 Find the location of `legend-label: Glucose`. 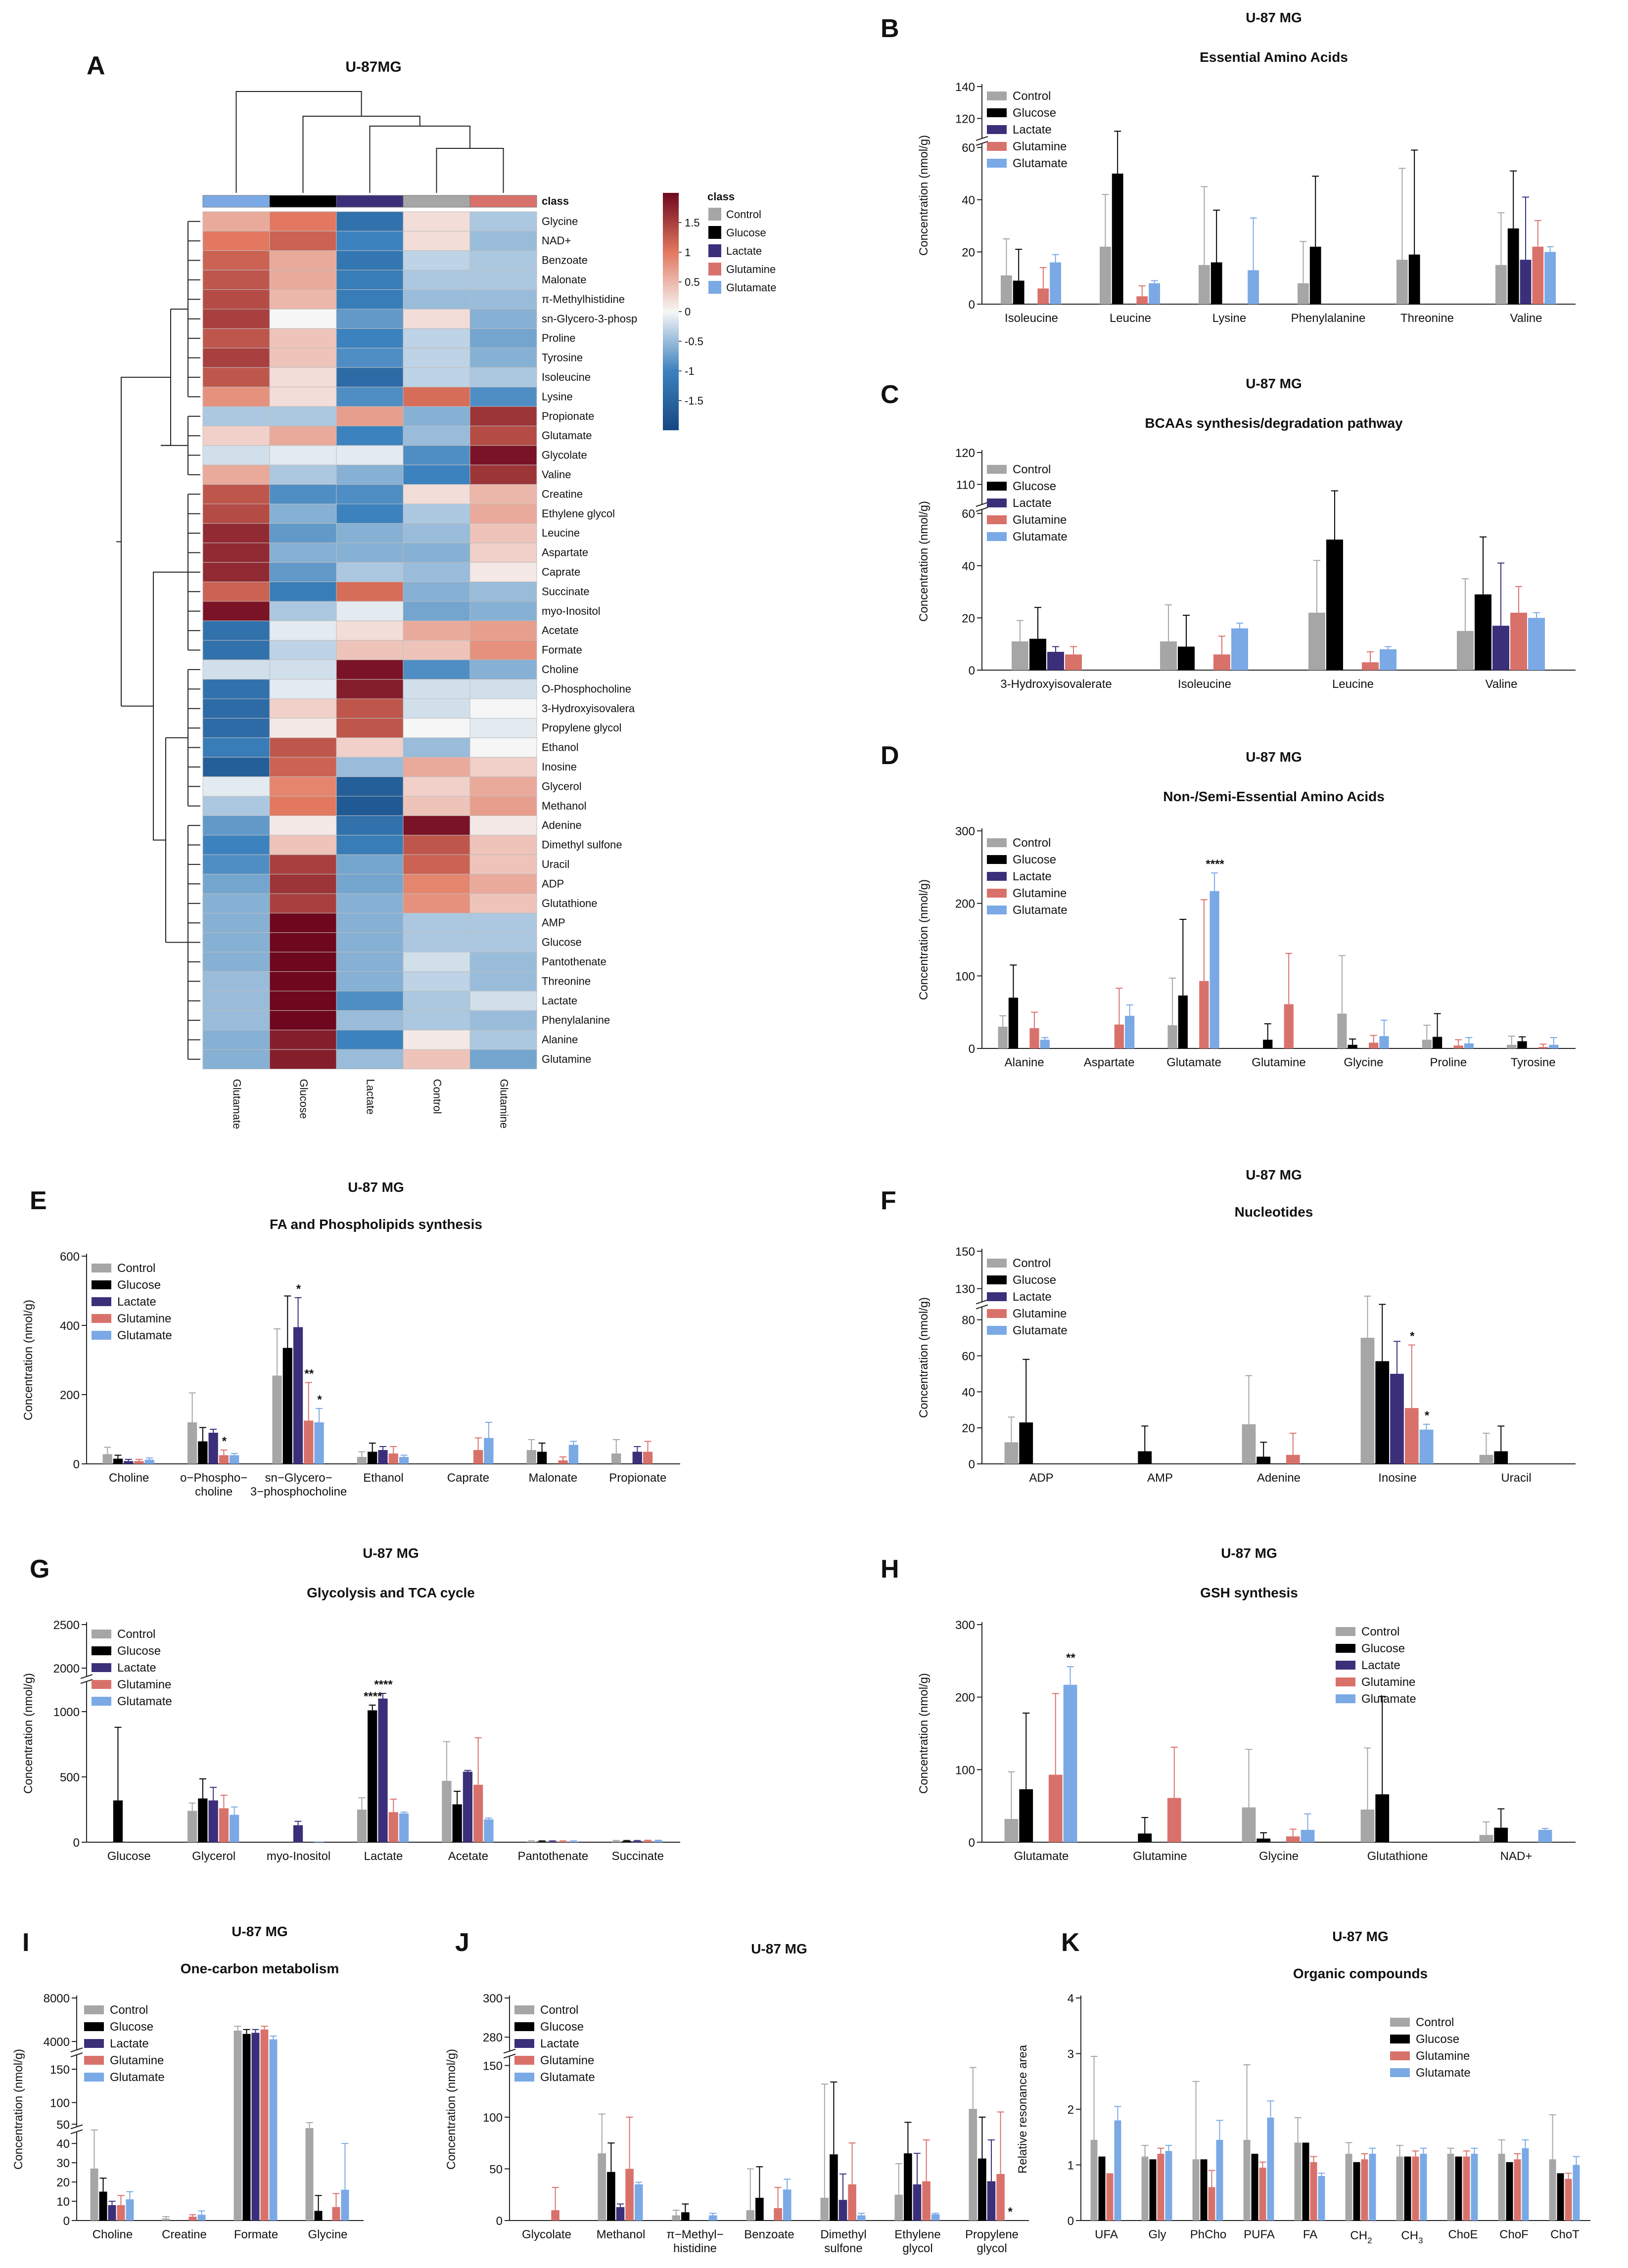

legend-label: Glucose is located at coordinates (131, 2027).